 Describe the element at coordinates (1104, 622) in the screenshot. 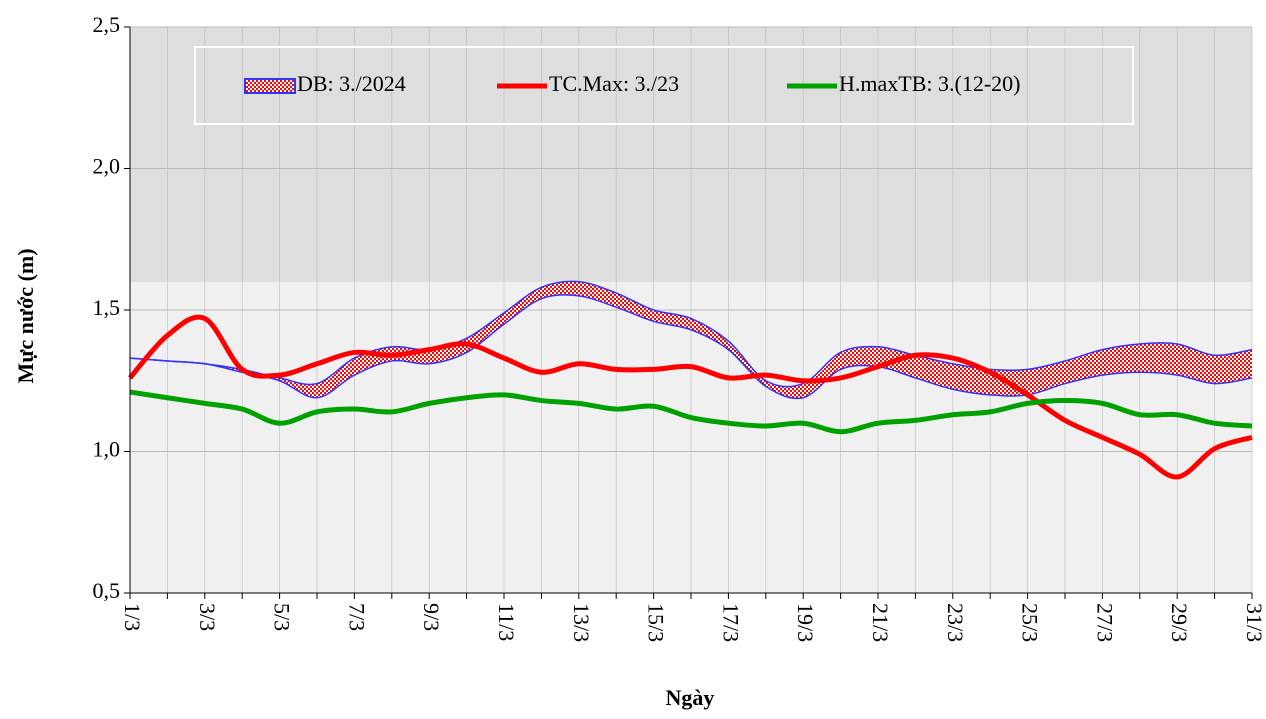

I see `x-tick-label: 27/3` at that location.